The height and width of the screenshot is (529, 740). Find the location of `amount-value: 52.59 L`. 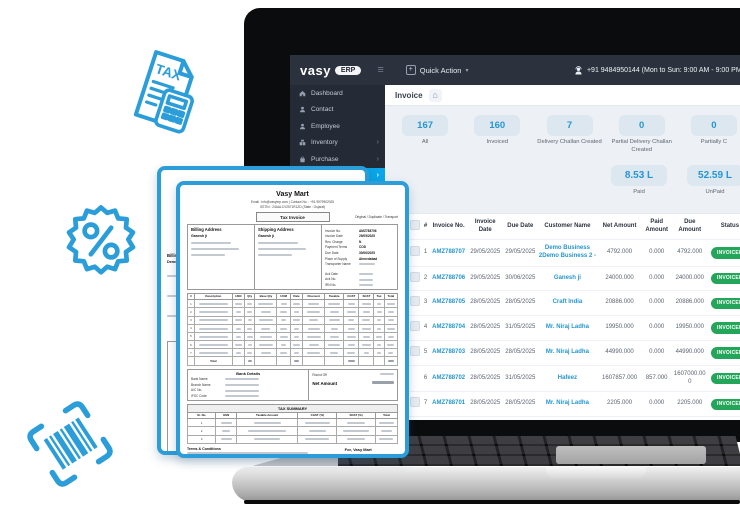

amount-value: 52.59 L is located at coordinates (713, 175).